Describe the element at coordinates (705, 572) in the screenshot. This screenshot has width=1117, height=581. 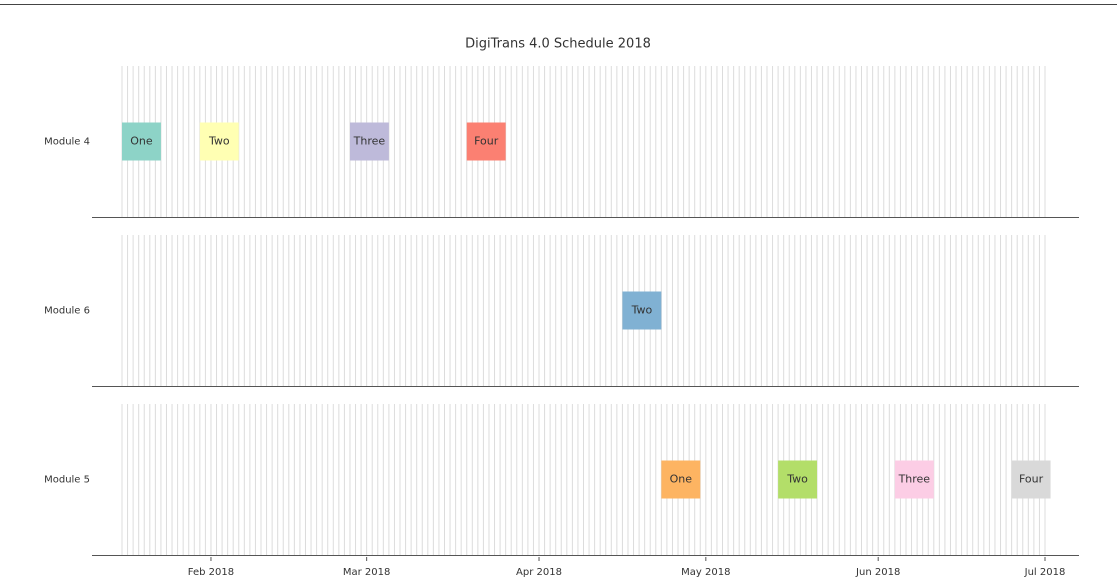
I see `x-tick-label: May 2018` at that location.